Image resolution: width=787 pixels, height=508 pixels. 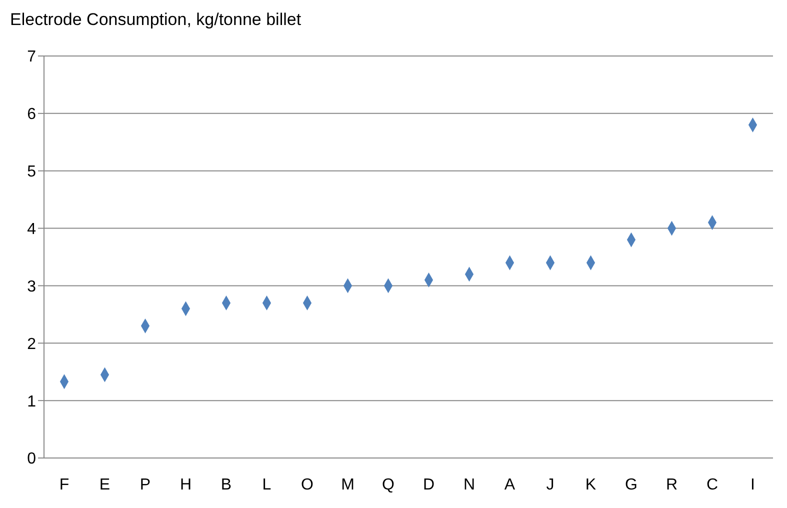 What do you see at coordinates (31, 459) in the screenshot?
I see `y-tick-label: 0` at bounding box center [31, 459].